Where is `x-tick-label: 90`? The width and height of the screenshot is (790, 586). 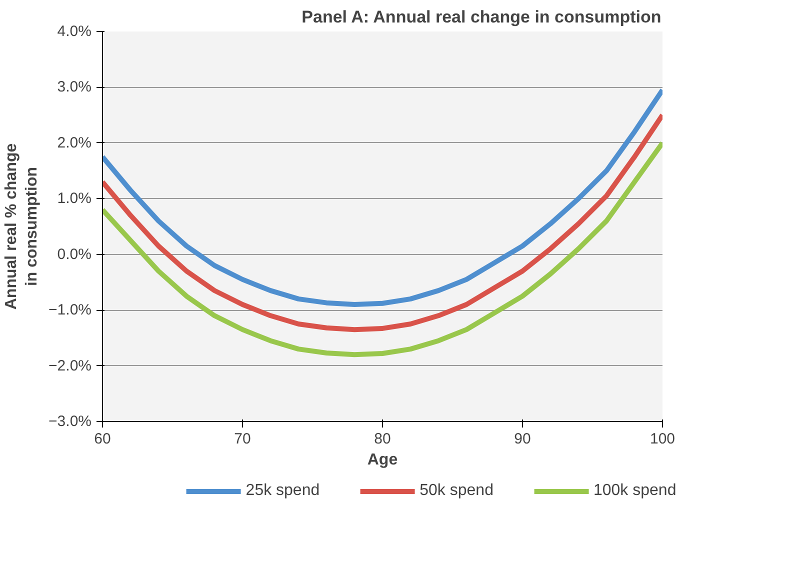 x-tick-label: 90 is located at coordinates (522, 439).